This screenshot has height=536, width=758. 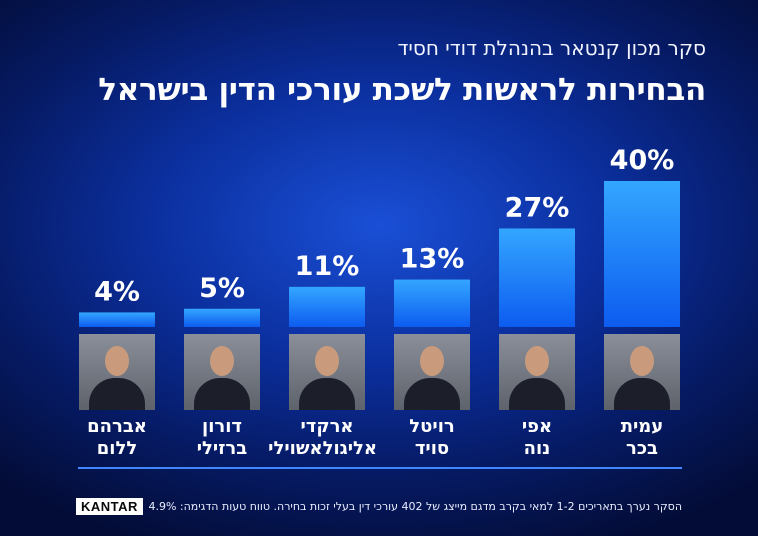 I want to click on value-label-1: 4%, so click(x=117, y=291).